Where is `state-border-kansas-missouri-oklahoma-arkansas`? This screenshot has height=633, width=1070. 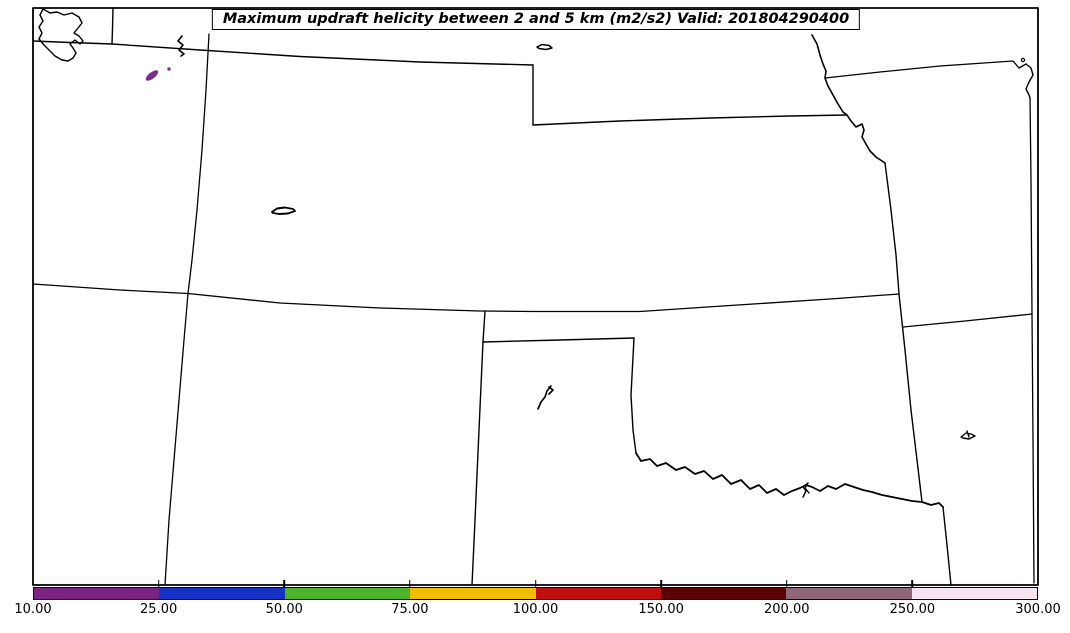 state-border-kansas-missouri-oklahoma-arkansas is located at coordinates (903, 332).